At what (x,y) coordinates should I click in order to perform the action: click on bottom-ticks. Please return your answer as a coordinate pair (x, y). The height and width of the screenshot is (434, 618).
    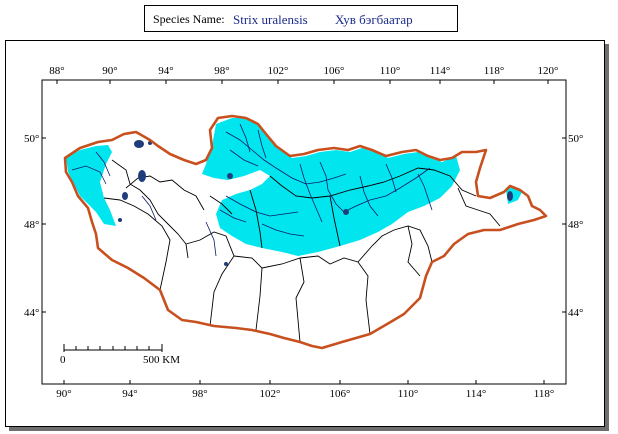
    Looking at the image, I should click on (304, 382).